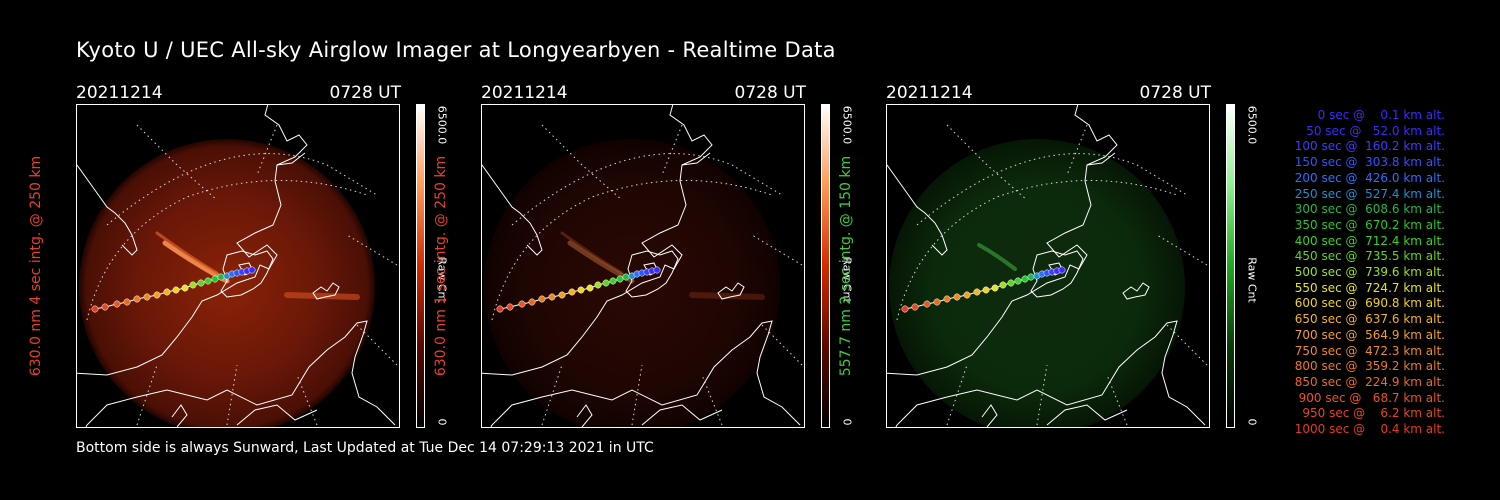 This screenshot has height=500, width=1500. What do you see at coordinates (1367, 272) in the screenshot?
I see `legend-row: 500 sec @ 739.6 km alt.` at bounding box center [1367, 272].